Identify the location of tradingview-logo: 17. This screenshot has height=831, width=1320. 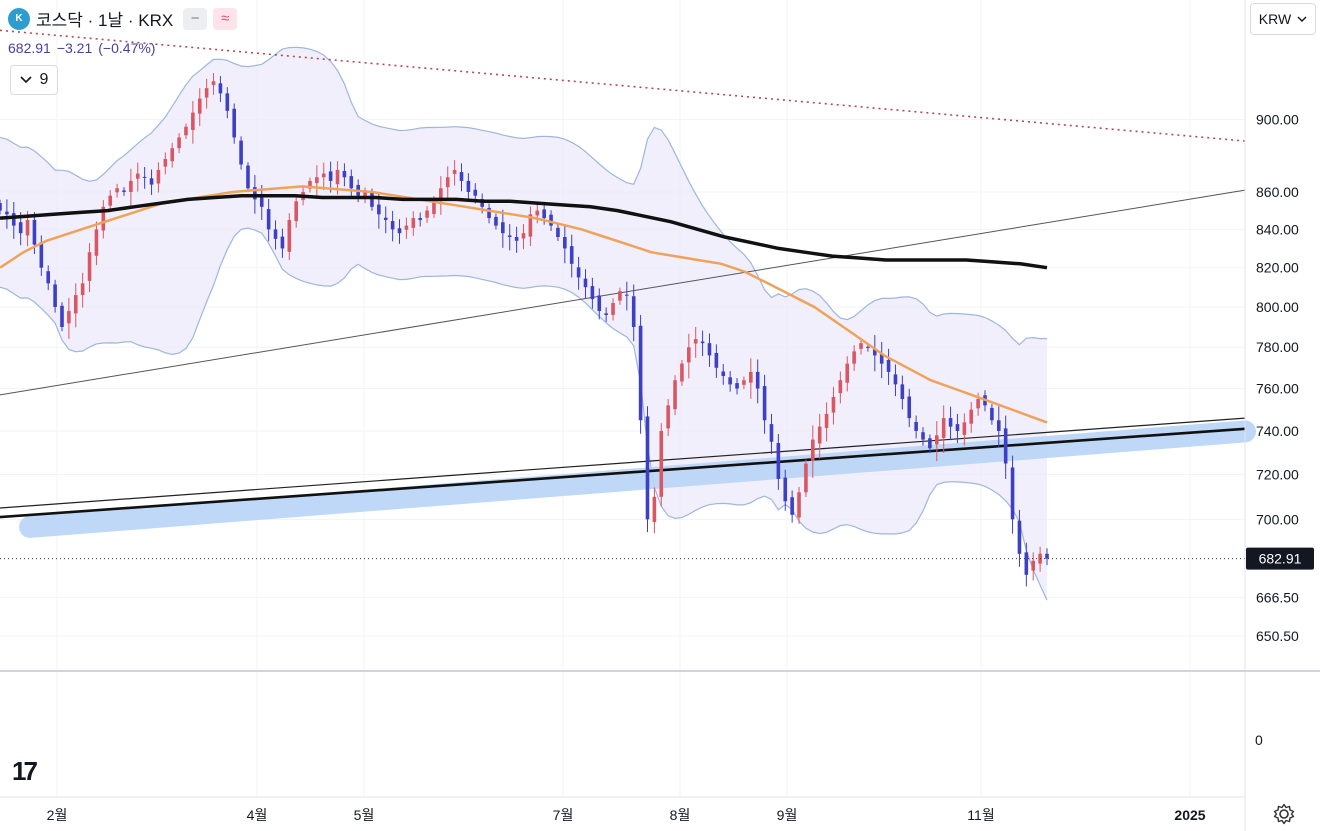
(25, 771).